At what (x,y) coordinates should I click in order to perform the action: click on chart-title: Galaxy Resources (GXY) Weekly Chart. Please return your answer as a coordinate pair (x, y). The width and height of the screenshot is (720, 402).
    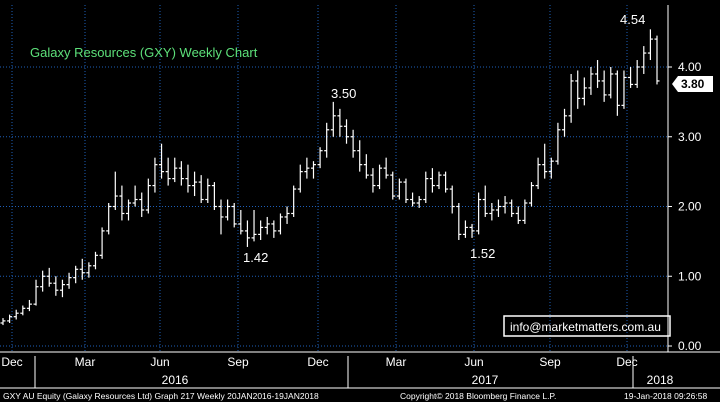
    Looking at the image, I should click on (144, 52).